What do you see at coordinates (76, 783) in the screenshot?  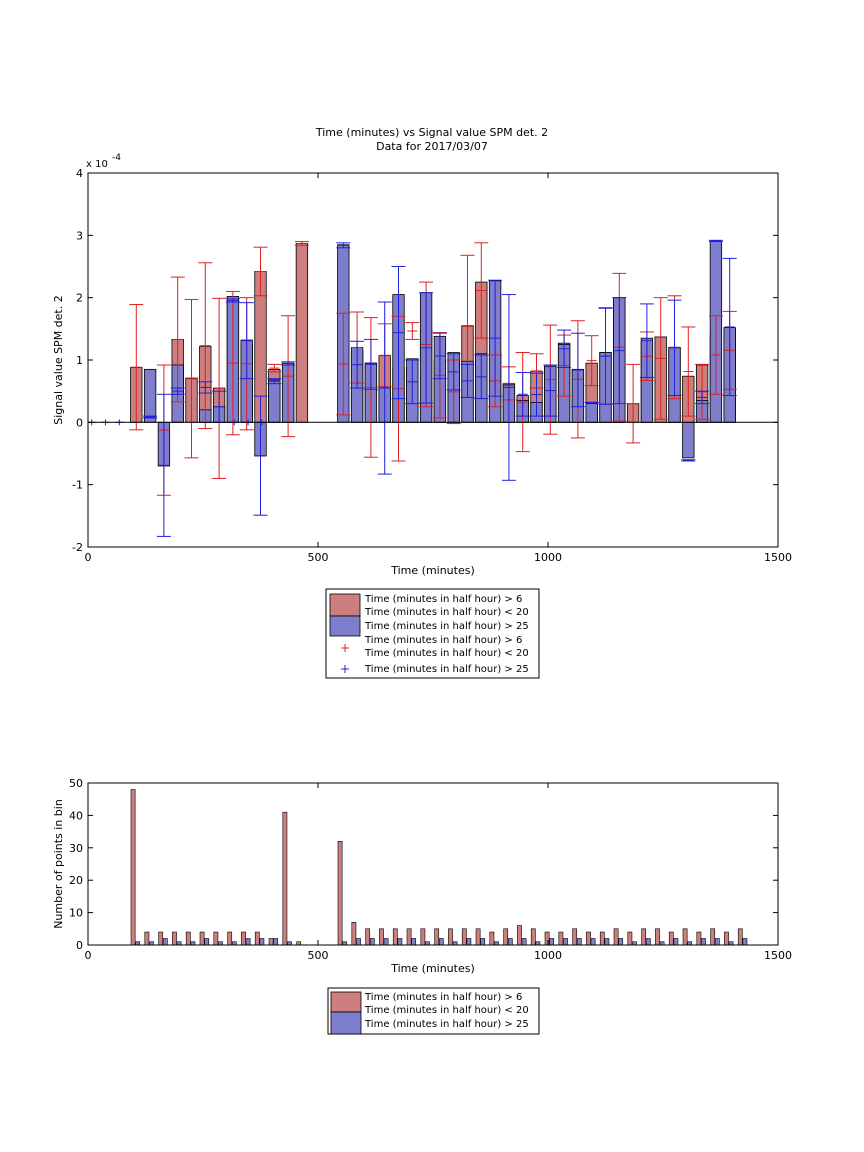 I see `y-tick-label: 50` at bounding box center [76, 783].